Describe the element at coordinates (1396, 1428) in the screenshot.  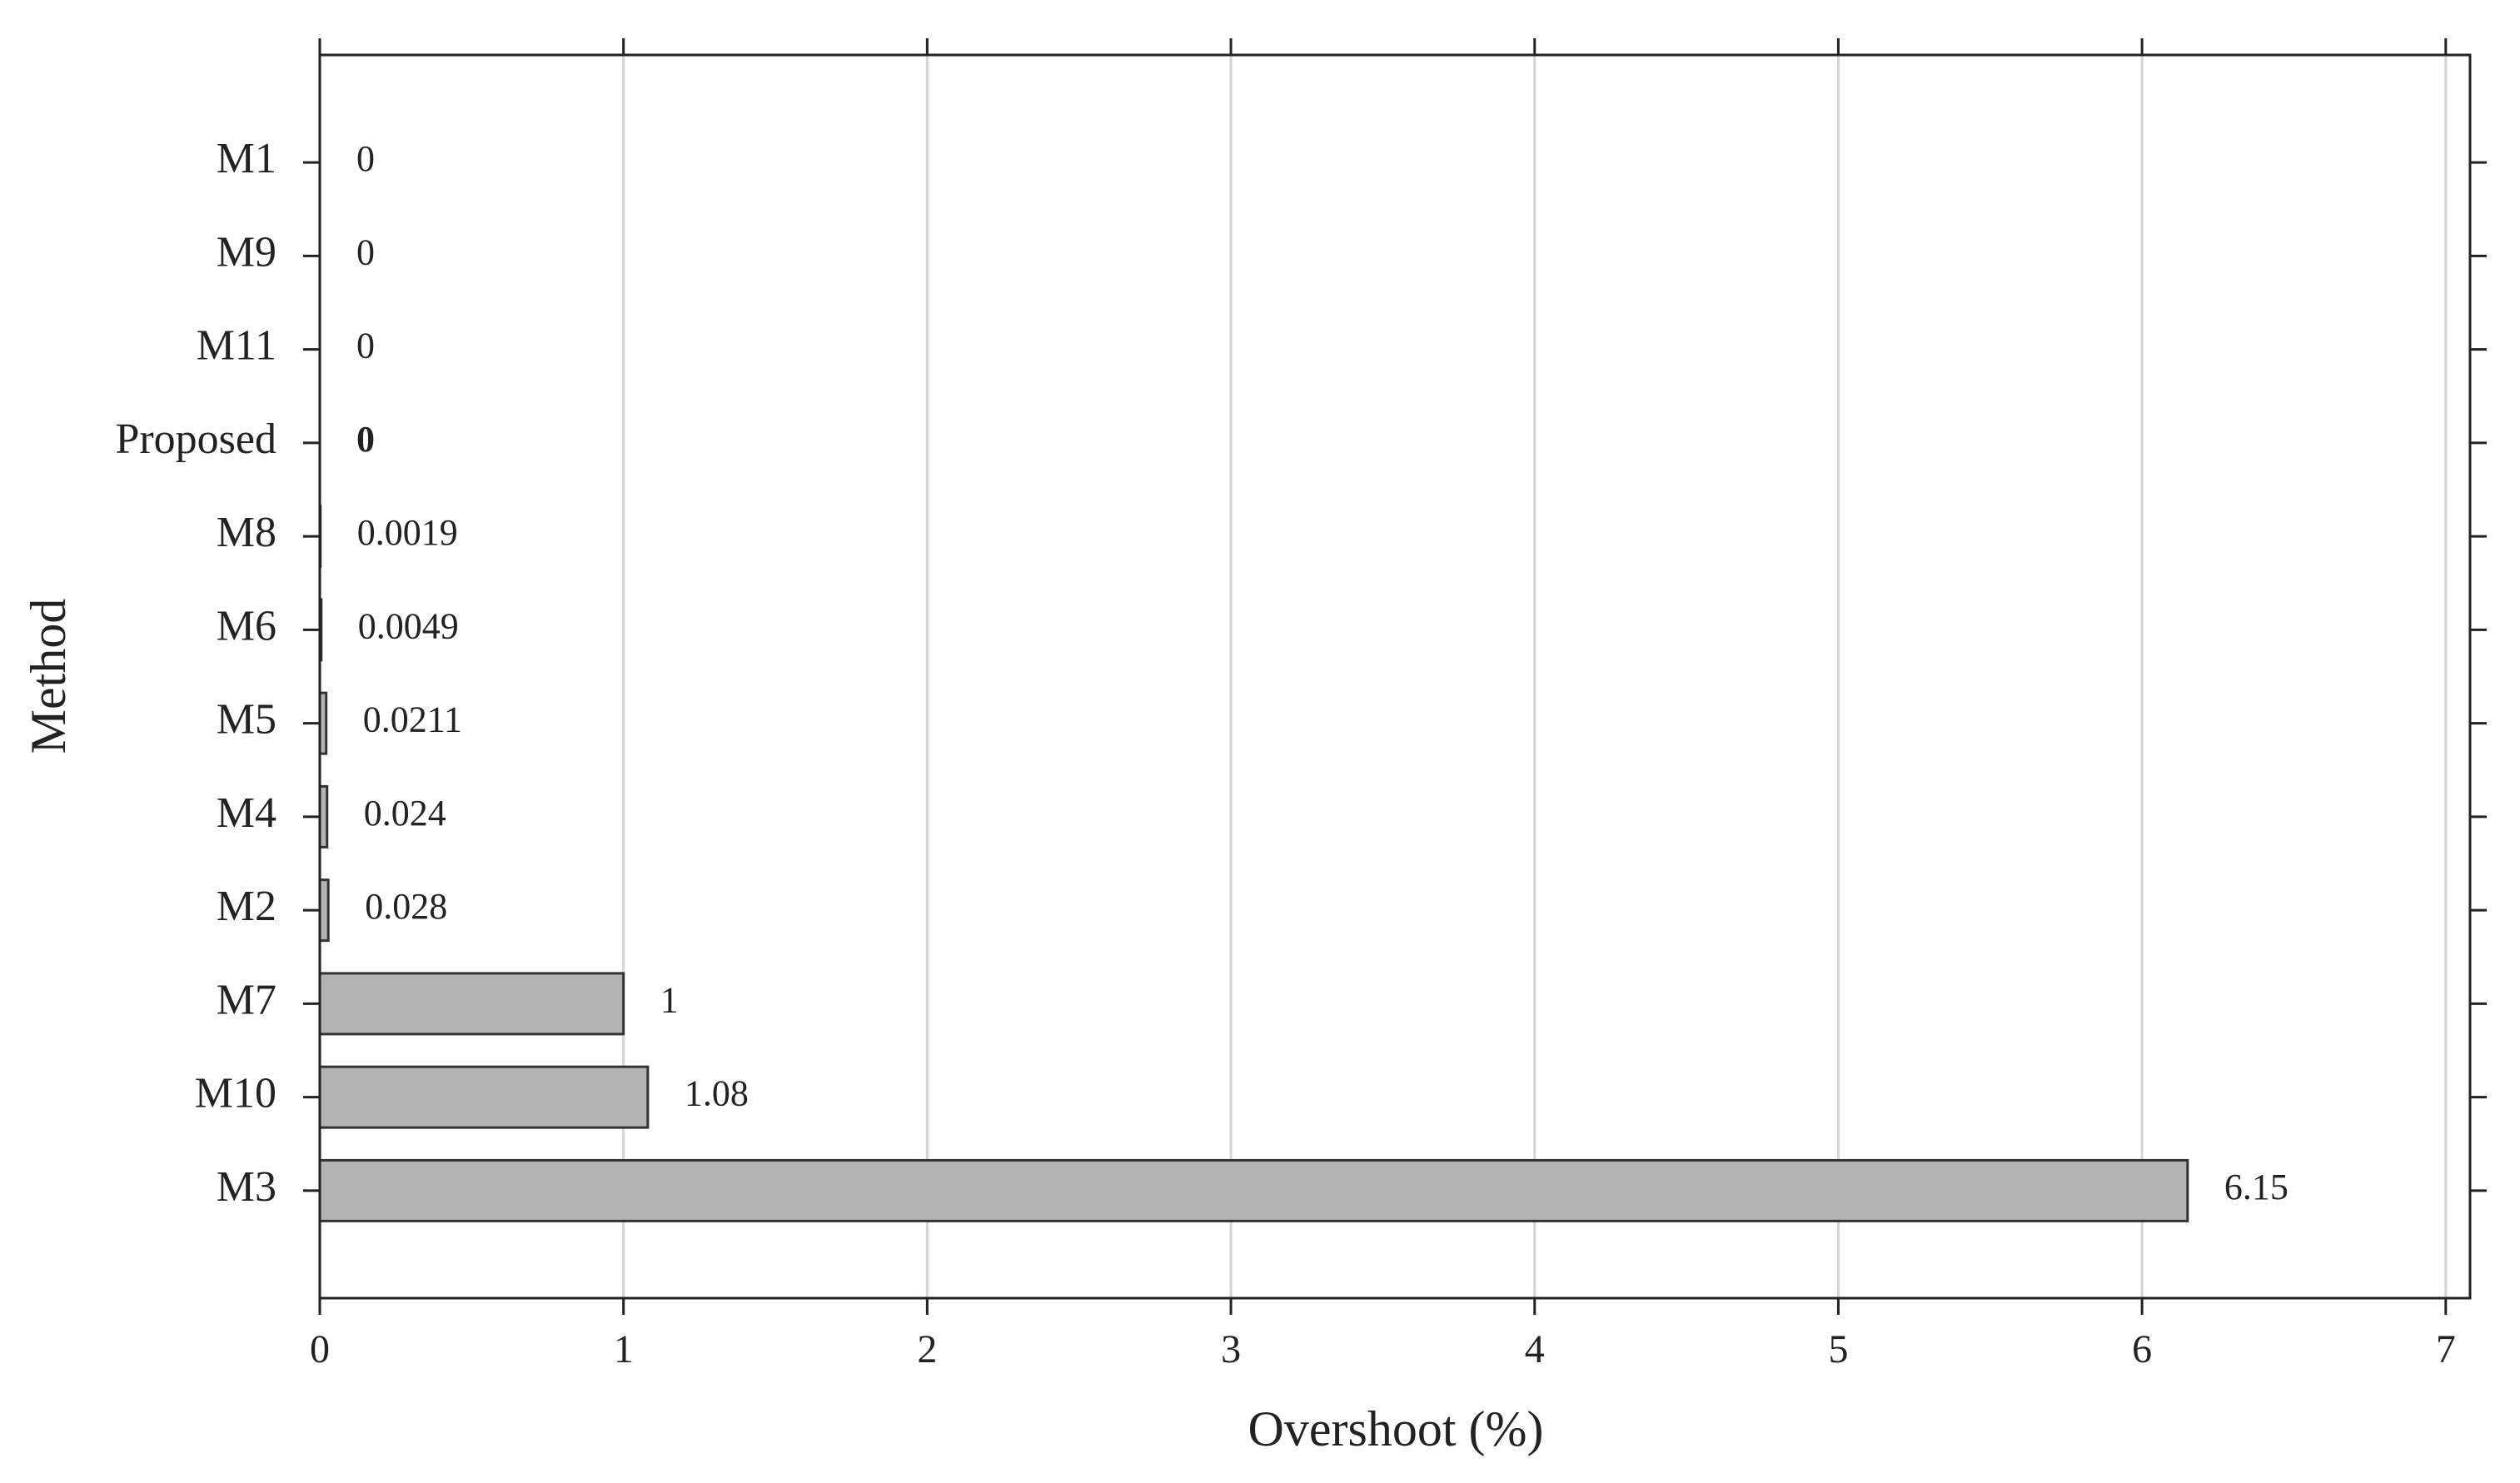
I see `x-axis-title: Overshoot (%)` at that location.